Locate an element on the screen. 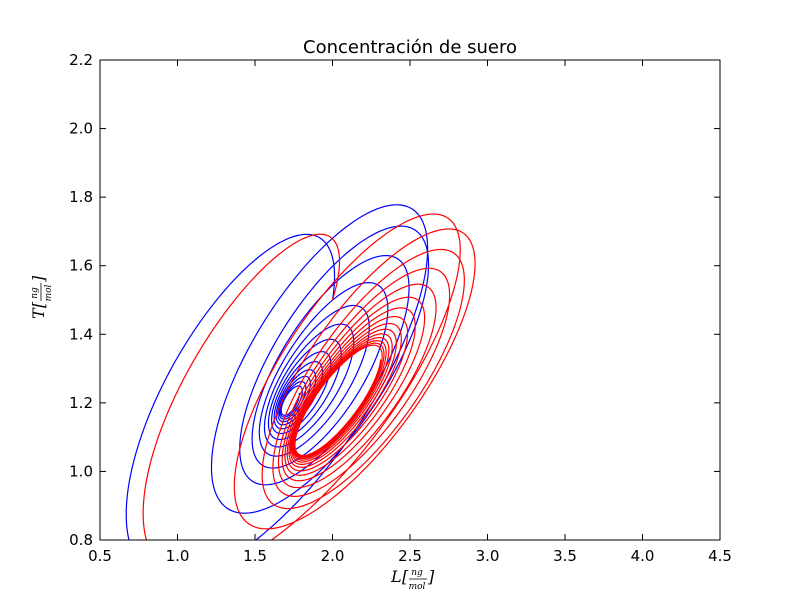  x-tick-label-6: 3.5 is located at coordinates (565, 556).